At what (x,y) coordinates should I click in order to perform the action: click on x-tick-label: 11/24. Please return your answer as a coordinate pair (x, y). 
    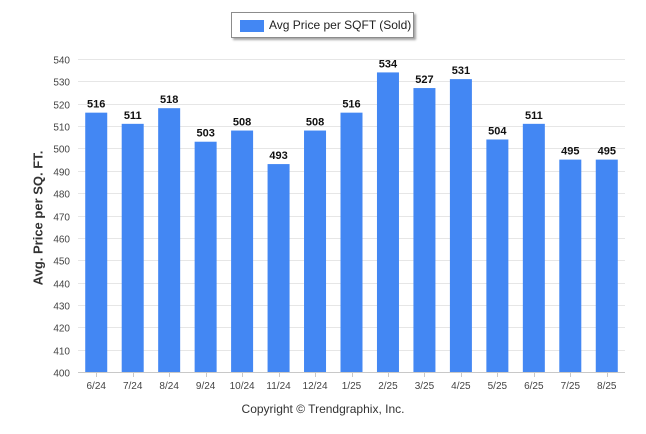
    Looking at the image, I should click on (278, 386).